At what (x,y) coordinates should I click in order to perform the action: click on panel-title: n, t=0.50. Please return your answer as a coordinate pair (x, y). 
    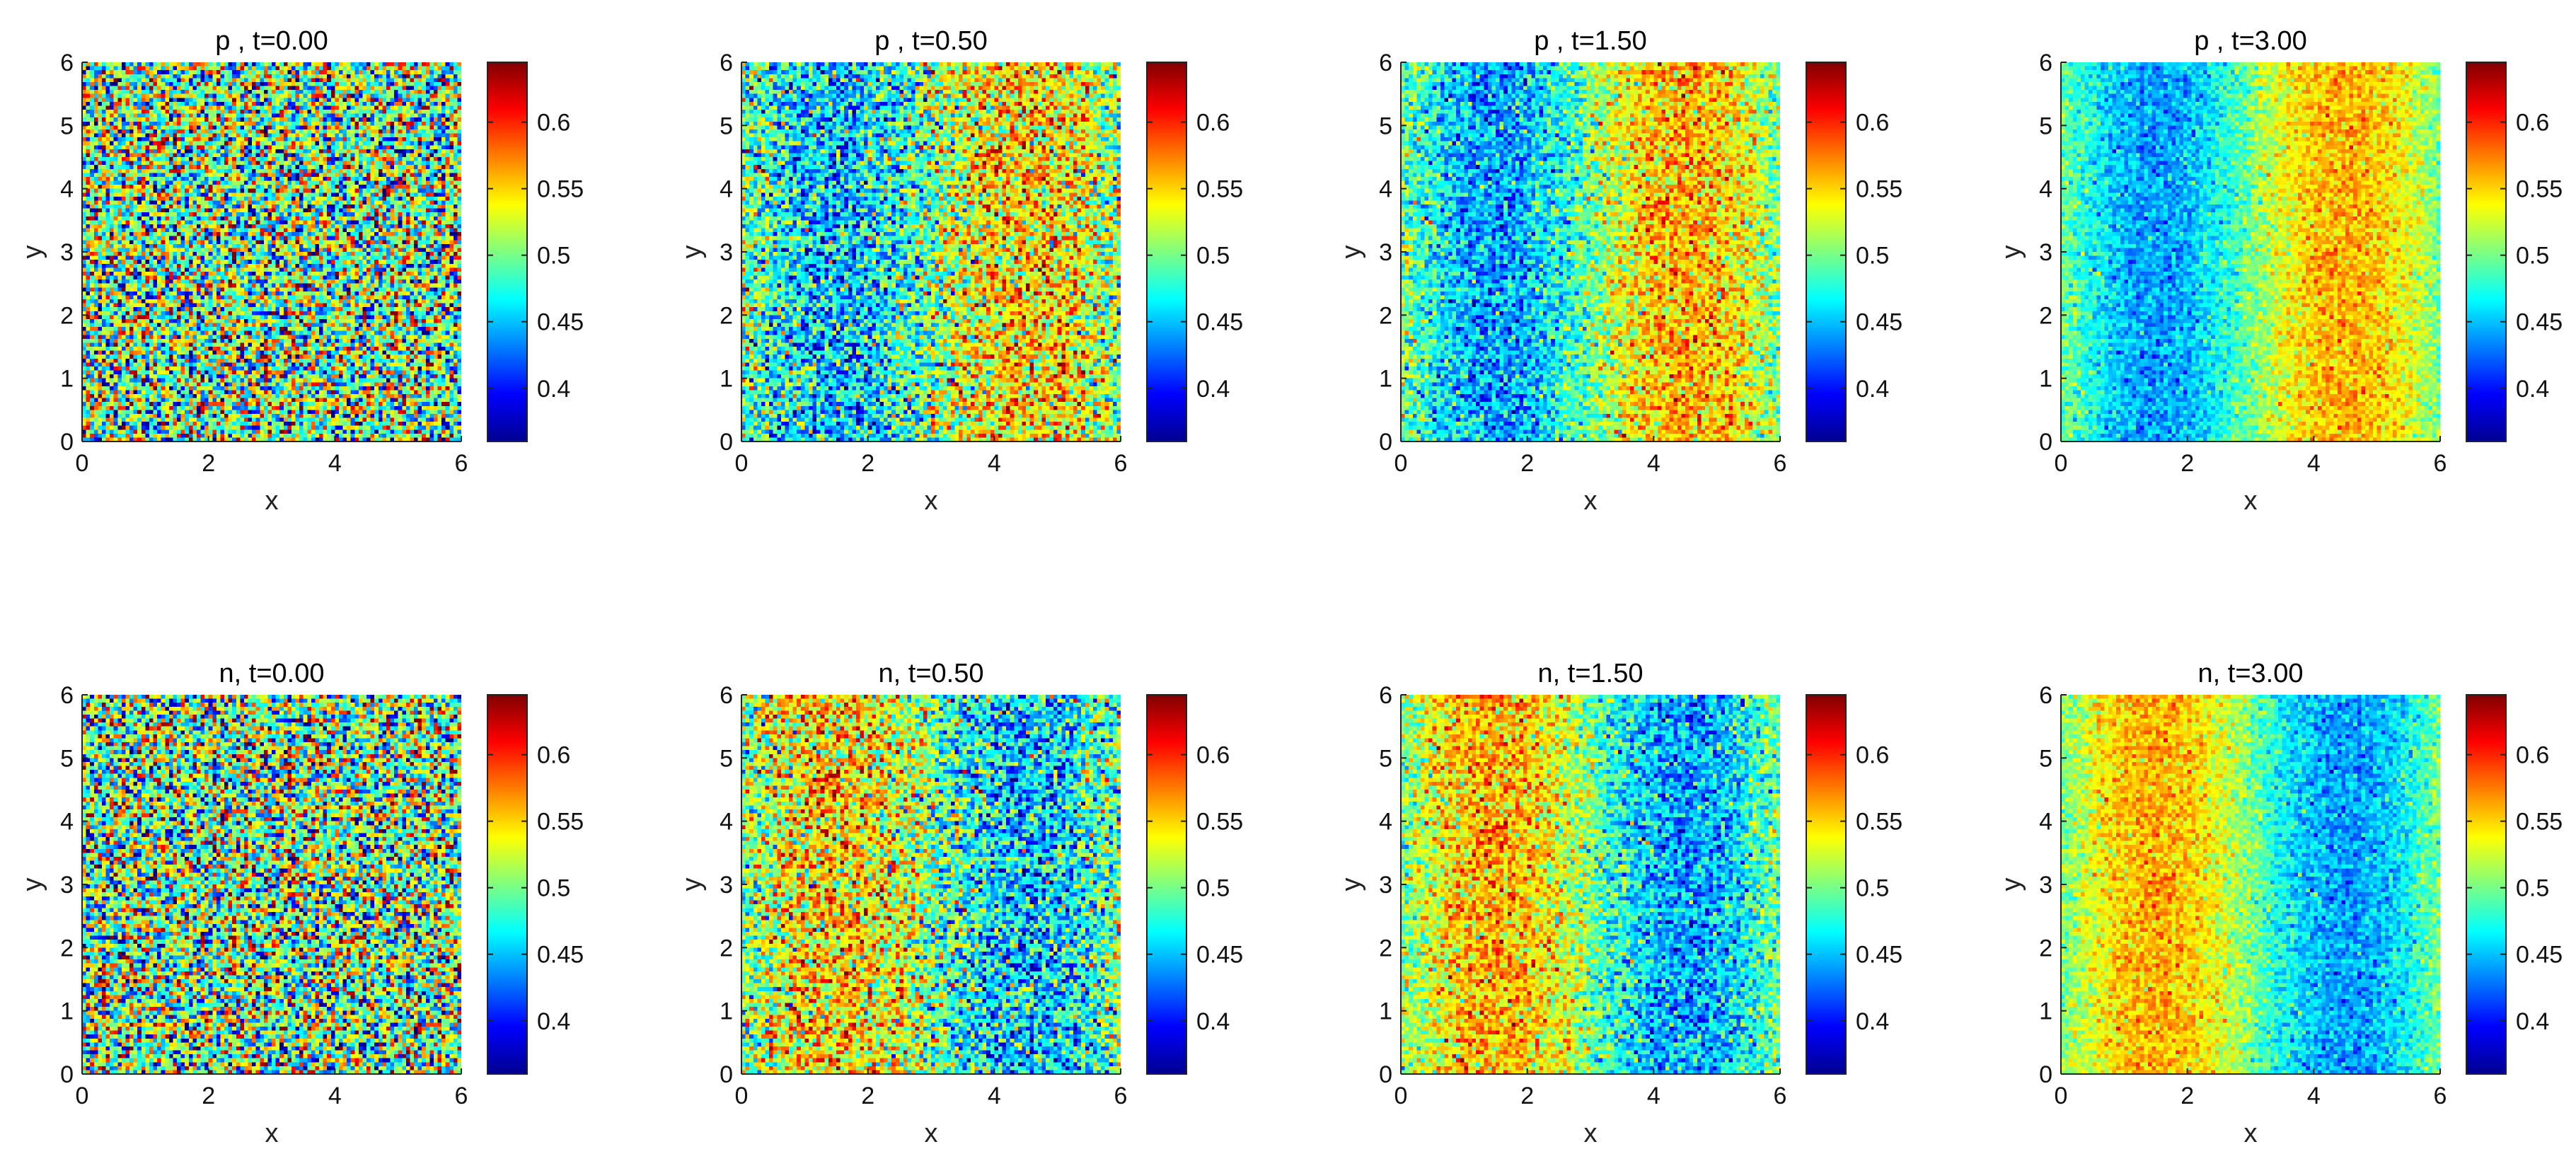
    Looking at the image, I should click on (931, 673).